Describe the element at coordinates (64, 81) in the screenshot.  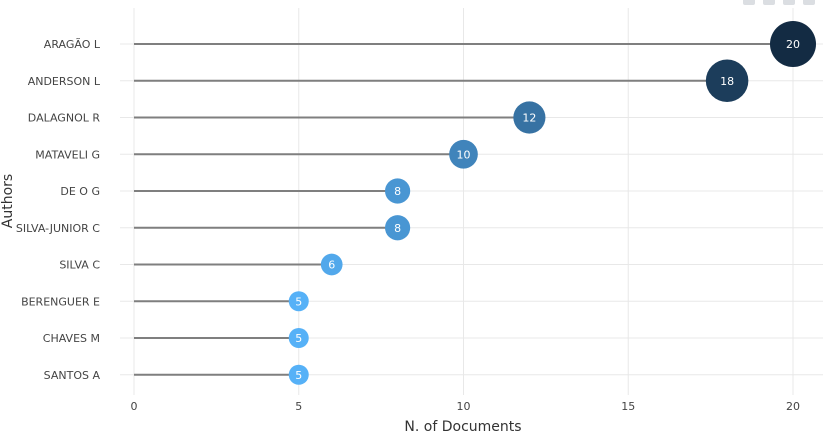
I see `y-tick-label: ANDERSON L` at that location.